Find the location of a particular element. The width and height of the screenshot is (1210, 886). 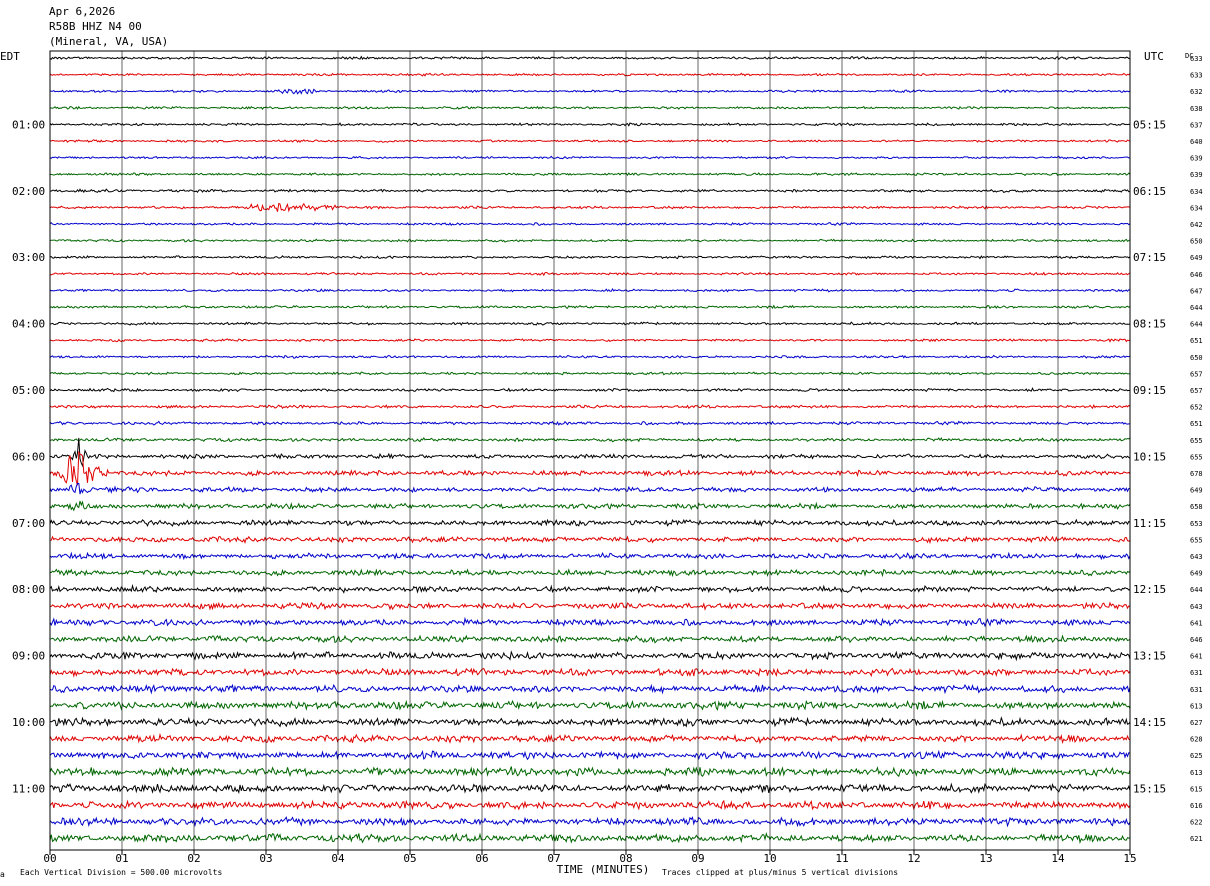

dc-offset-label: 632 is located at coordinates (1196, 92).